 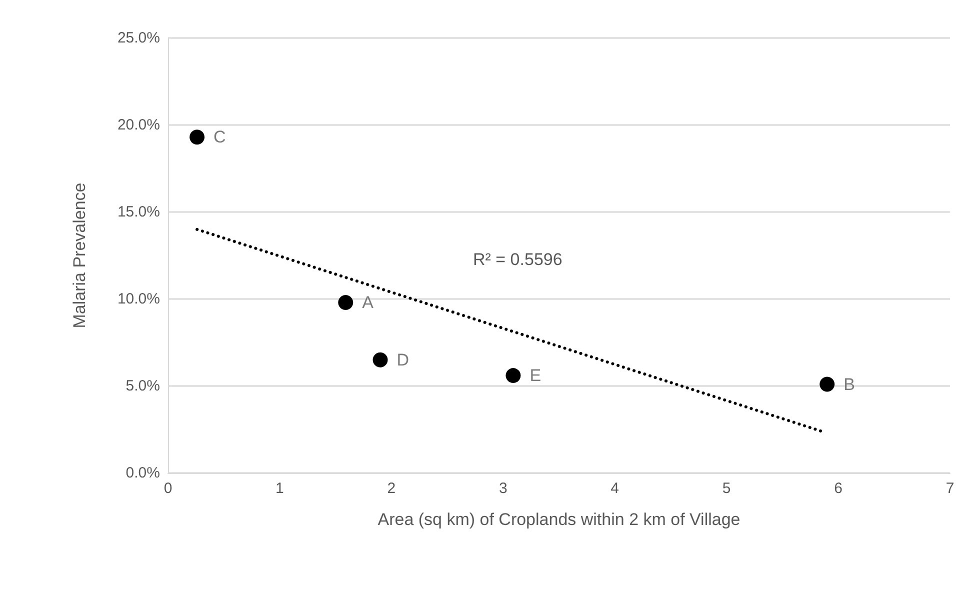 I want to click on x-tick-label: 3, so click(x=503, y=488).